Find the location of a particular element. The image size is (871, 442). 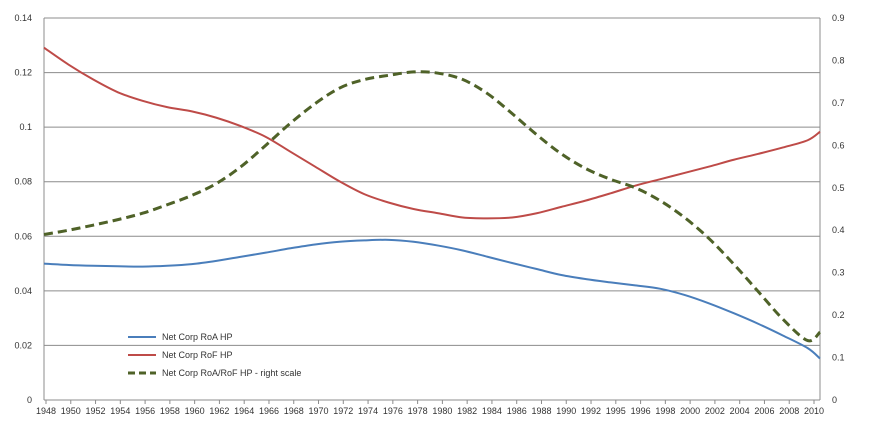

y-left-tick-label: 0.06 is located at coordinates (23, 236).